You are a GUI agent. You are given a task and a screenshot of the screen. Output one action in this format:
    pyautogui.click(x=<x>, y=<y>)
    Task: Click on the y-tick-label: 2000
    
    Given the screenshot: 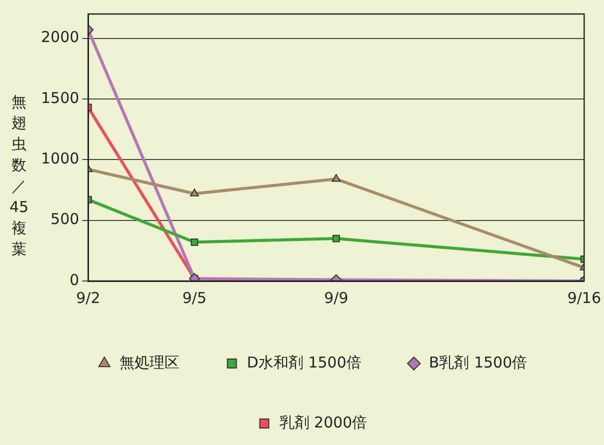 What is the action you would take?
    pyautogui.click(x=60, y=37)
    